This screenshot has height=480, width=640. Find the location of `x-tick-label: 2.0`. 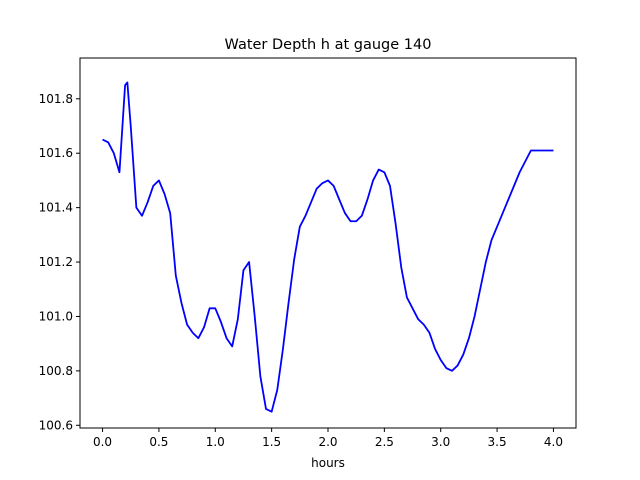

x-tick-label: 2.0 is located at coordinates (327, 442).